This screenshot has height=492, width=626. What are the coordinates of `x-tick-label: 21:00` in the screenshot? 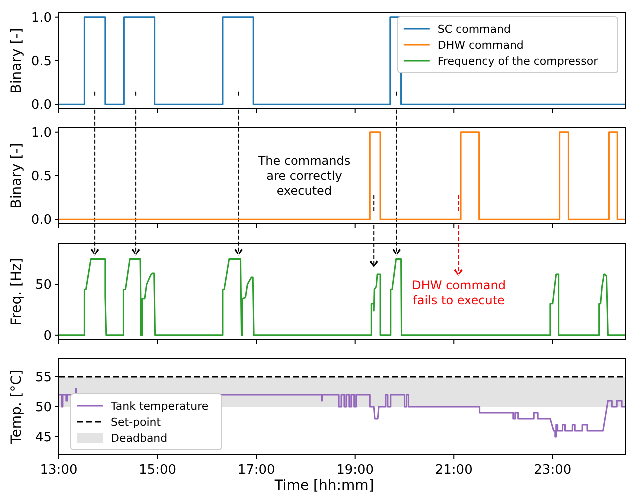 It's located at (454, 470).